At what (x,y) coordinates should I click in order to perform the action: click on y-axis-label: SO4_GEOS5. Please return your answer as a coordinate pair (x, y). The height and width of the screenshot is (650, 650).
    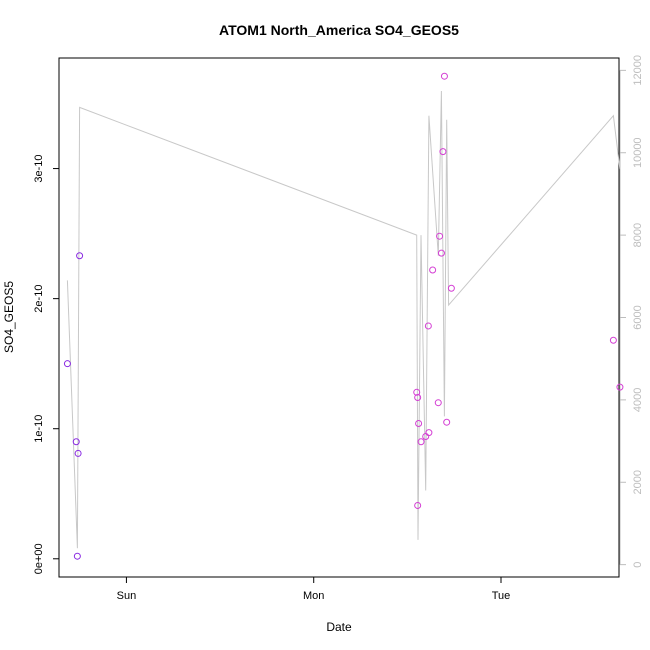
    Looking at the image, I should click on (9, 317).